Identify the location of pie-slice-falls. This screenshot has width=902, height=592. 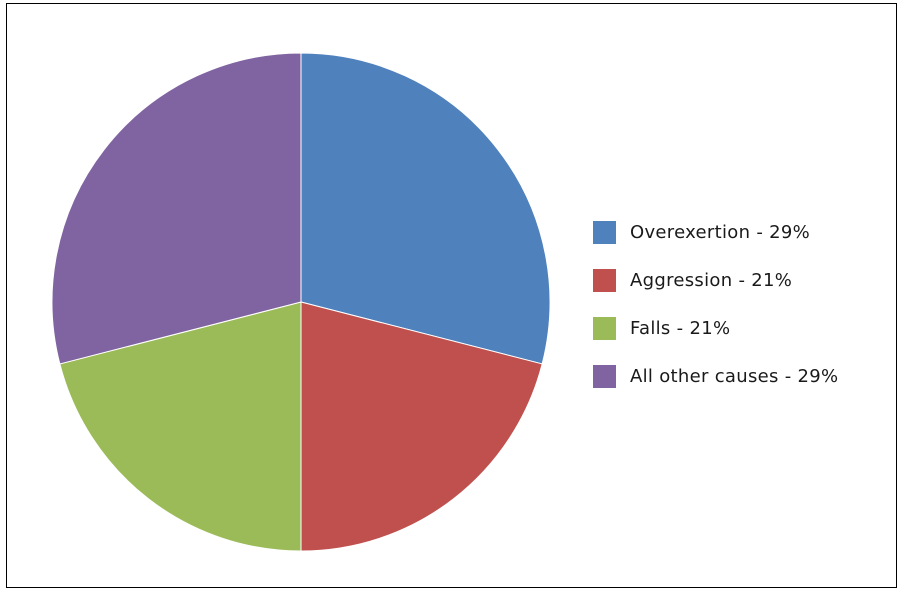
(180, 426).